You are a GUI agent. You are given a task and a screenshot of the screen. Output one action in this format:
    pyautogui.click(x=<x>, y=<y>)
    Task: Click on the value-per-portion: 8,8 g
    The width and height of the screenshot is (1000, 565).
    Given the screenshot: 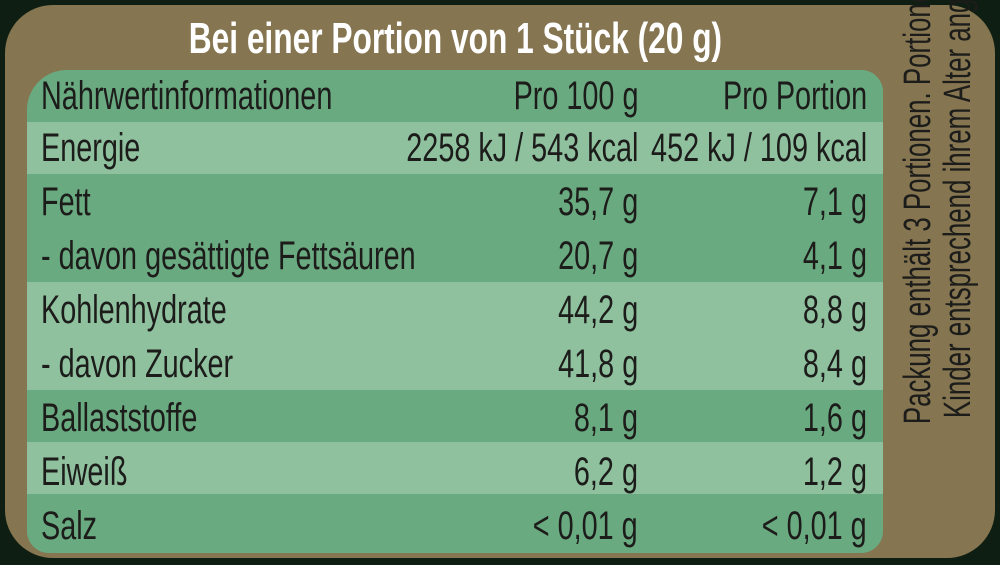 What is the action you would take?
    pyautogui.click(x=834, y=310)
    